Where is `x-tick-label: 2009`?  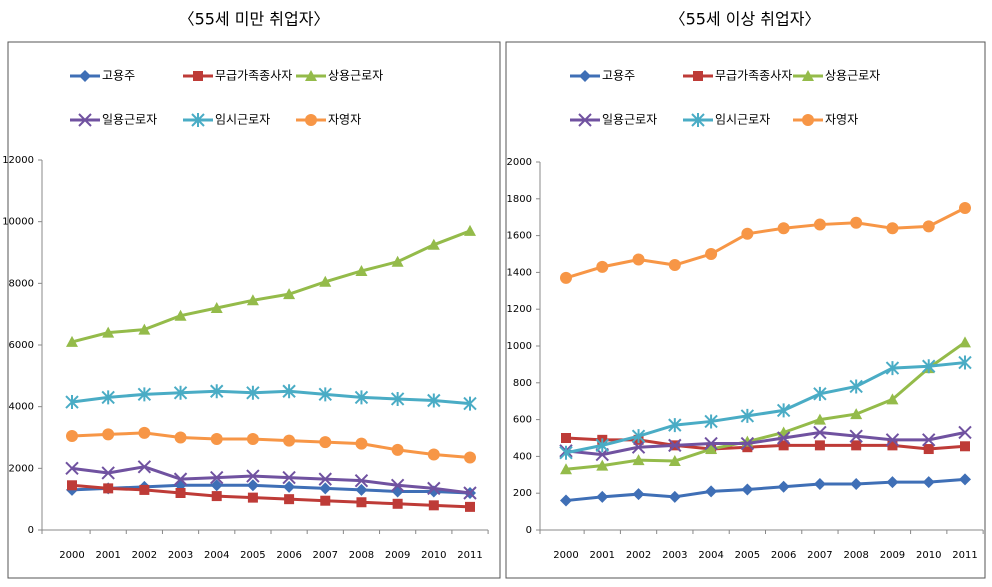
x-tick-label: 2009 is located at coordinates (397, 555).